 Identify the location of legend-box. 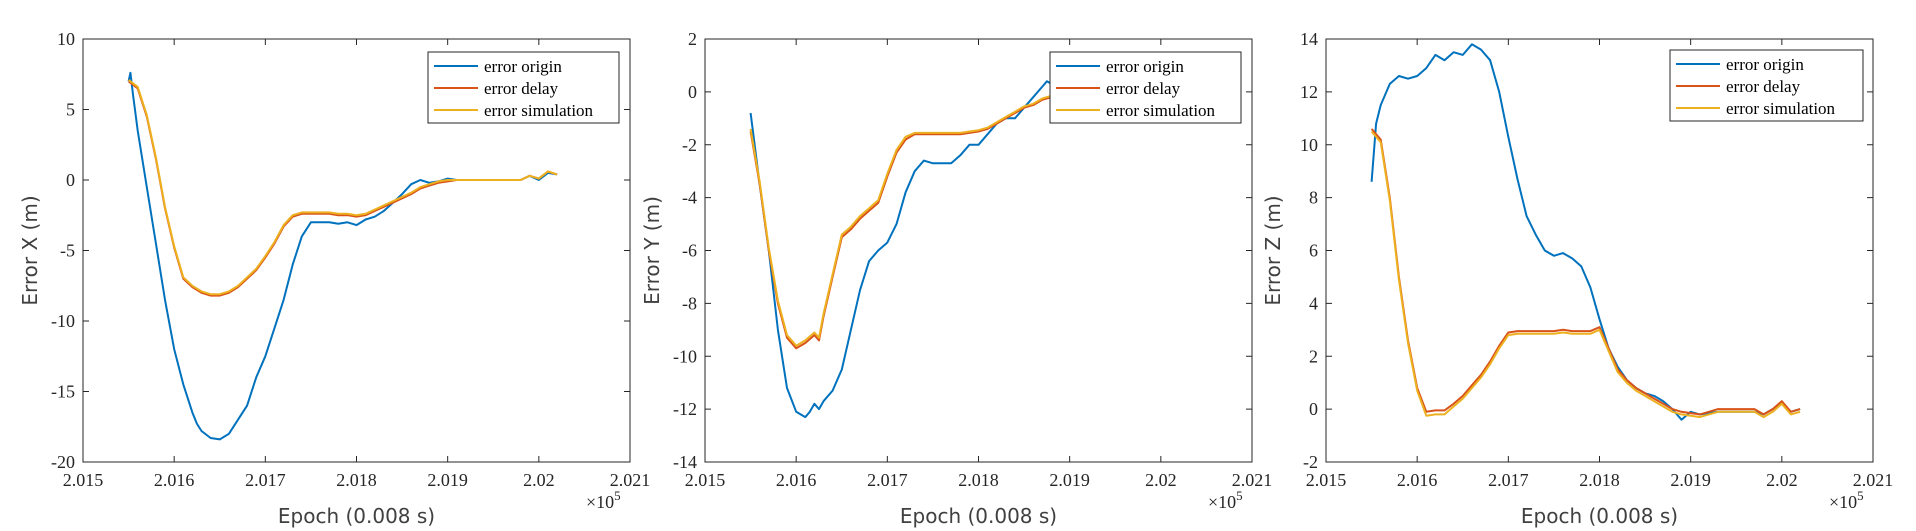
(523, 87).